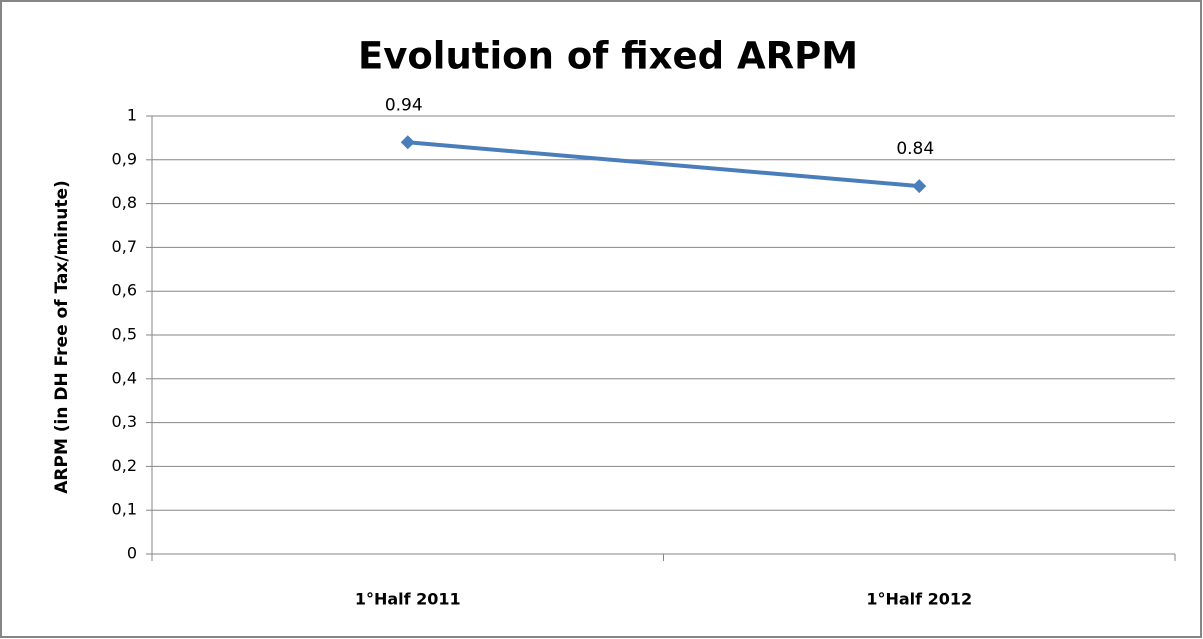  Describe the element at coordinates (124, 290) in the screenshot. I see `y-tick-label: 0,6` at that location.